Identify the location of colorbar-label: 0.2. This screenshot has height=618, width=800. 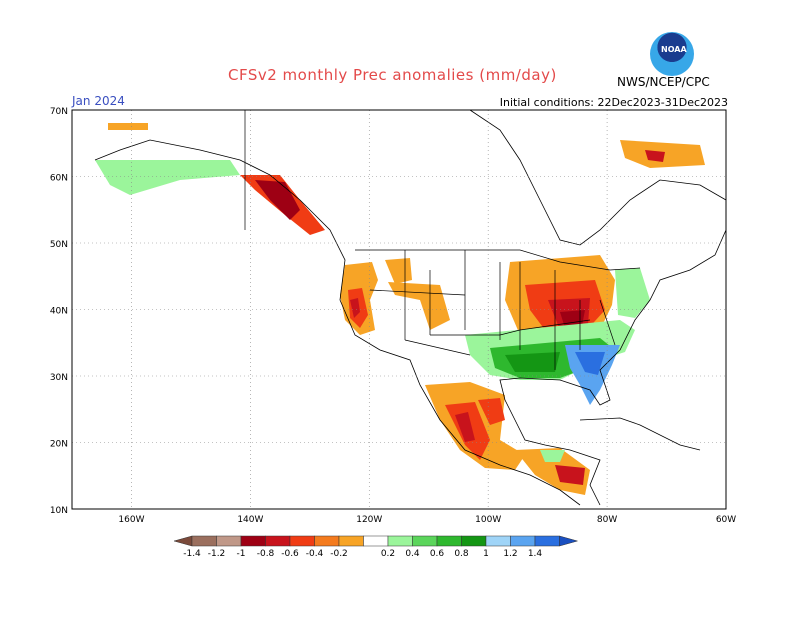
(388, 554).